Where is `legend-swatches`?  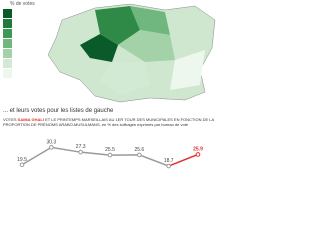
legend-swatches is located at coordinates (7, 43).